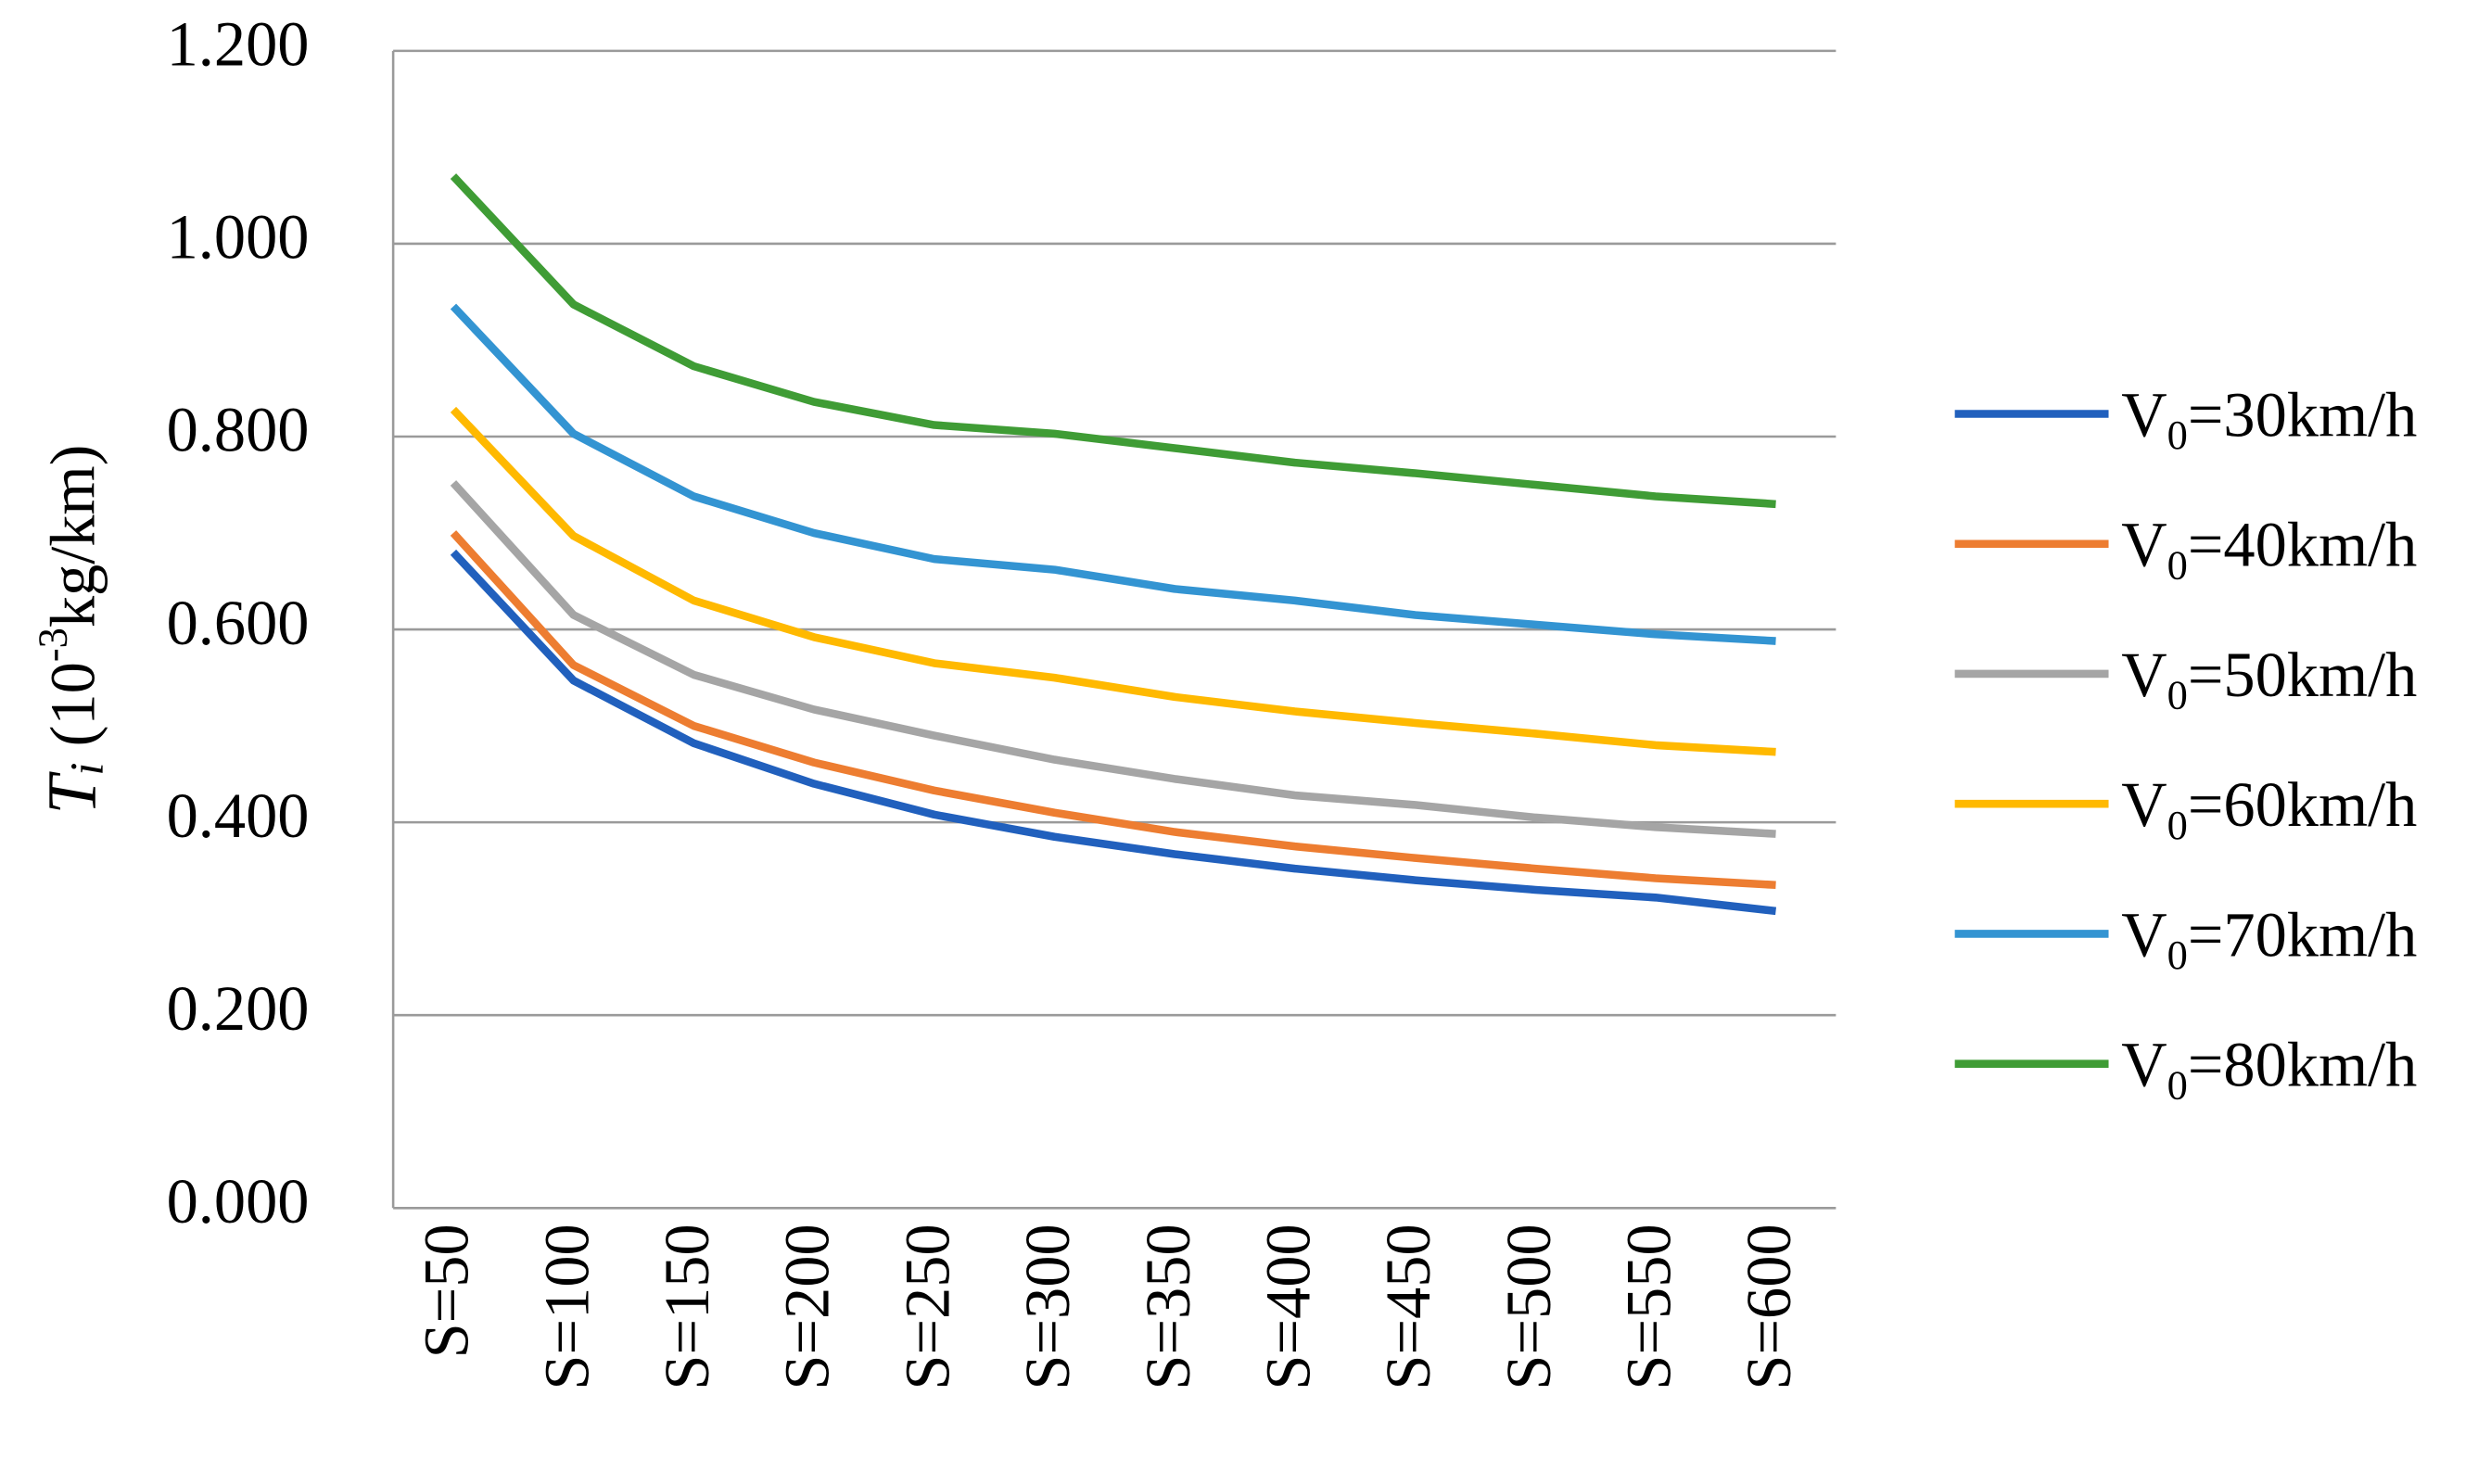 The width and height of the screenshot is (2478, 1484). I want to click on y-tick-label: 1.000, so click(238, 237).